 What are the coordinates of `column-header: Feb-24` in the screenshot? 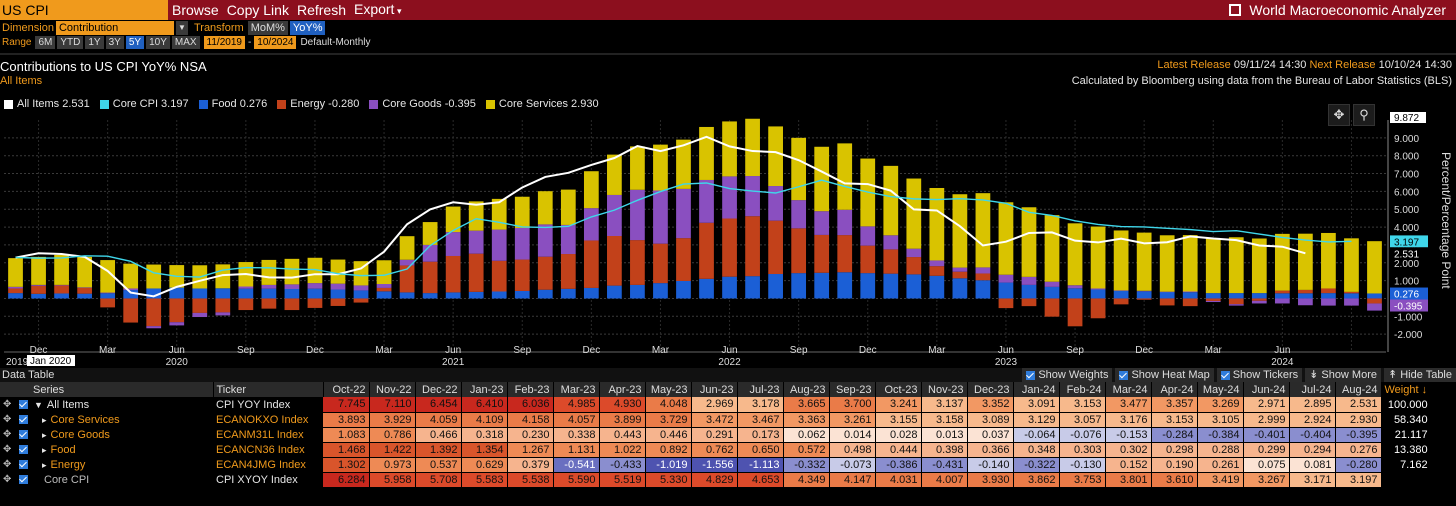 It's located at (1082, 389).